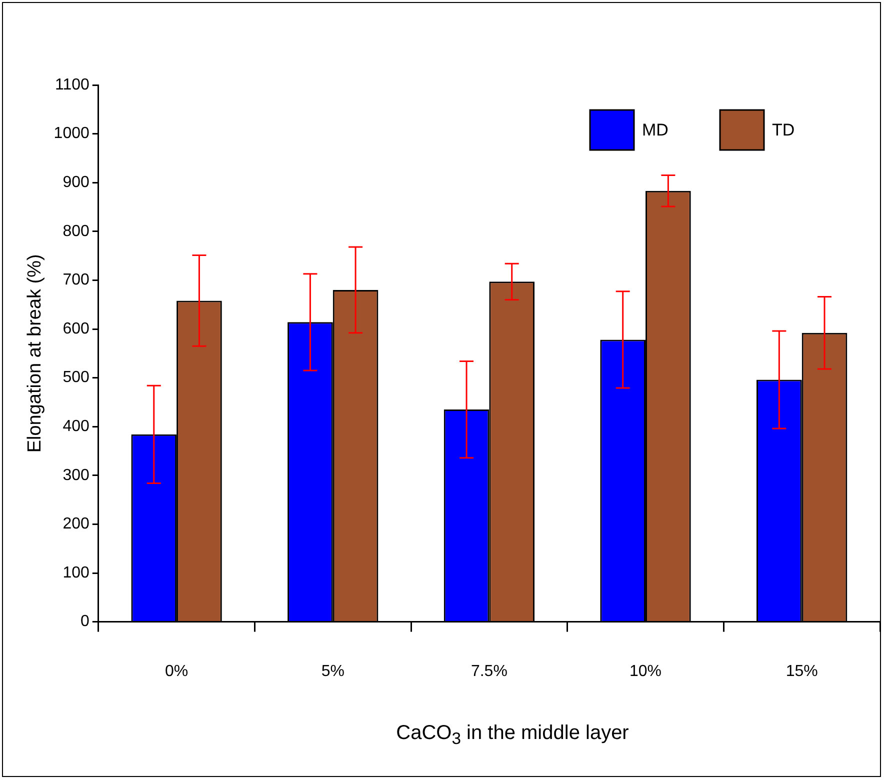 The height and width of the screenshot is (781, 885). I want to click on legend-label: TD, so click(783, 130).